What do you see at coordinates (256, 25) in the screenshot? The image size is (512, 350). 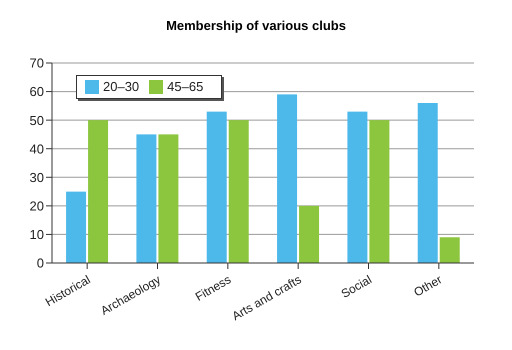 I see `chart-title: Membership of various clubs` at bounding box center [256, 25].